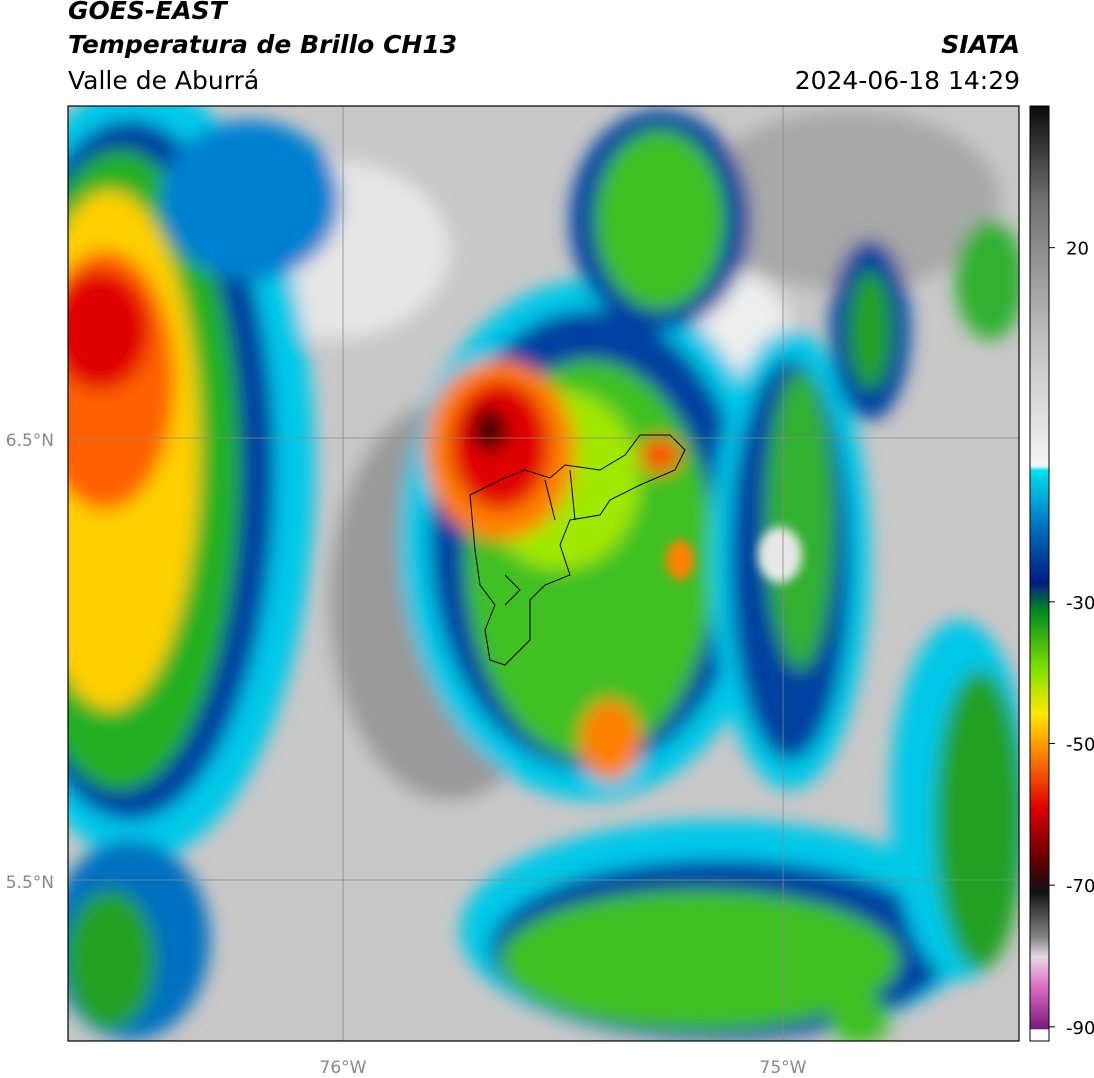 This screenshot has width=1094, height=1078. Describe the element at coordinates (1080, 1028) in the screenshot. I see `colorbar-tick-label: -90` at that location.